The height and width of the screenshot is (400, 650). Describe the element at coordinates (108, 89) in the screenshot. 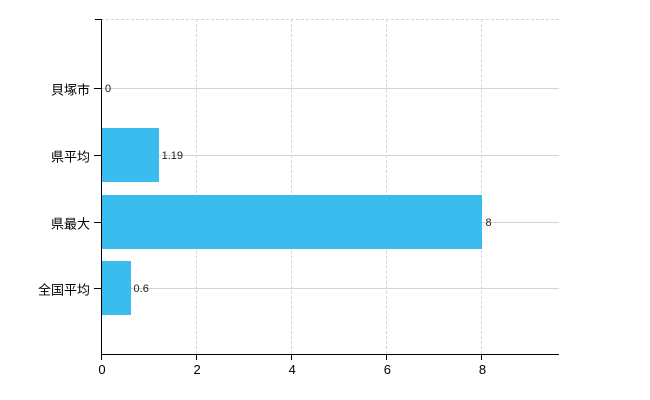

I see `value-label: 0` at that location.